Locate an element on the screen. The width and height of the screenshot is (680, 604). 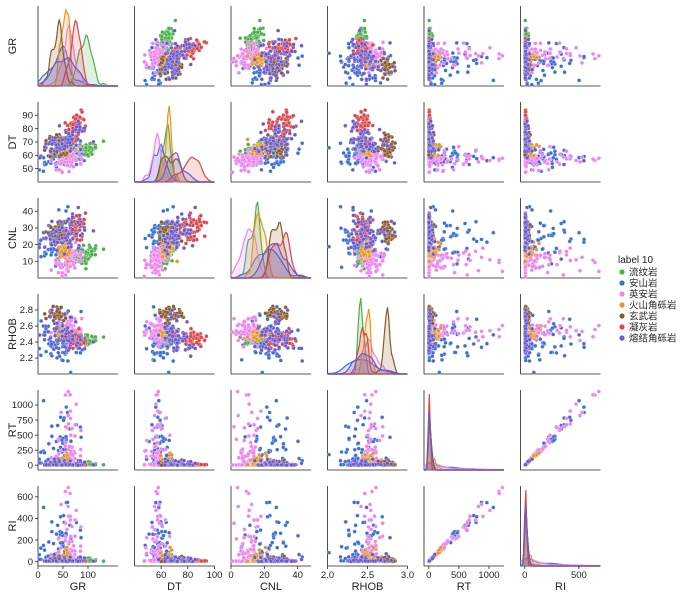
kde-fill-熔结角砾岩 is located at coordinates (78, 71).